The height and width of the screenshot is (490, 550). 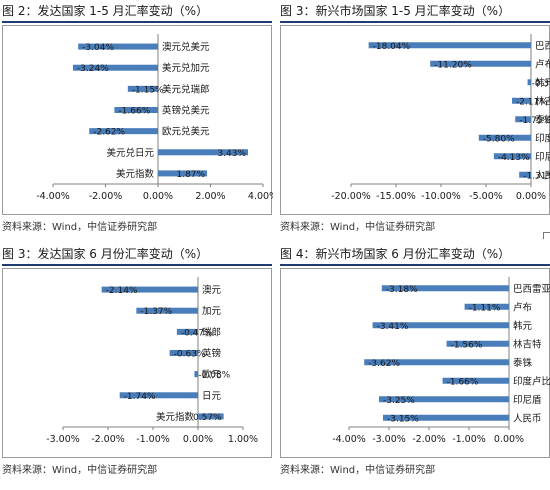 I want to click on category-label: 英镑兑美元, so click(x=186, y=111).